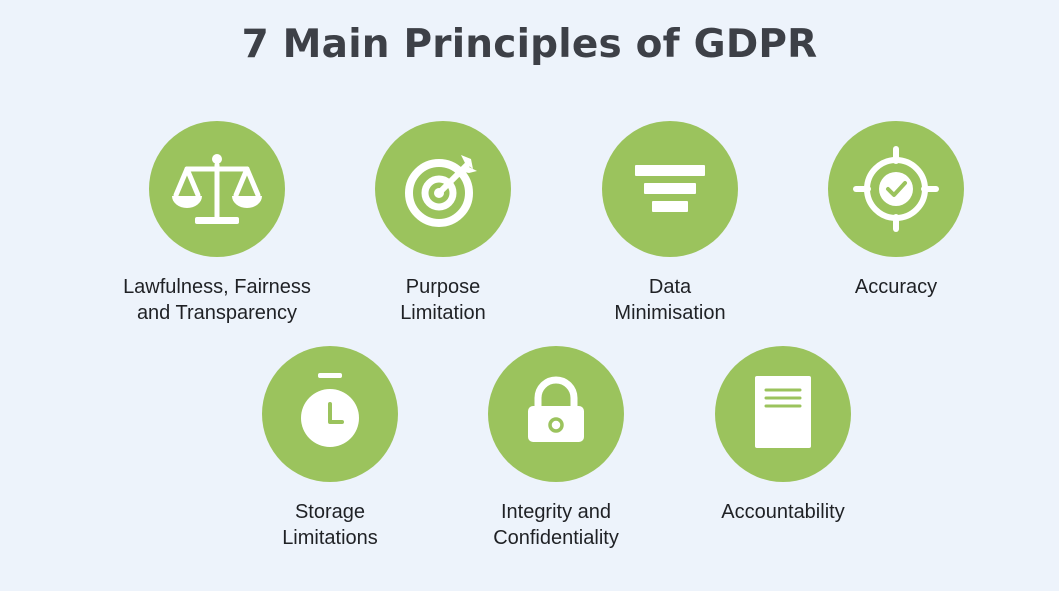 The image size is (1059, 591). Describe the element at coordinates (443, 300) in the screenshot. I see `principle-label: Purpose Limitation` at that location.